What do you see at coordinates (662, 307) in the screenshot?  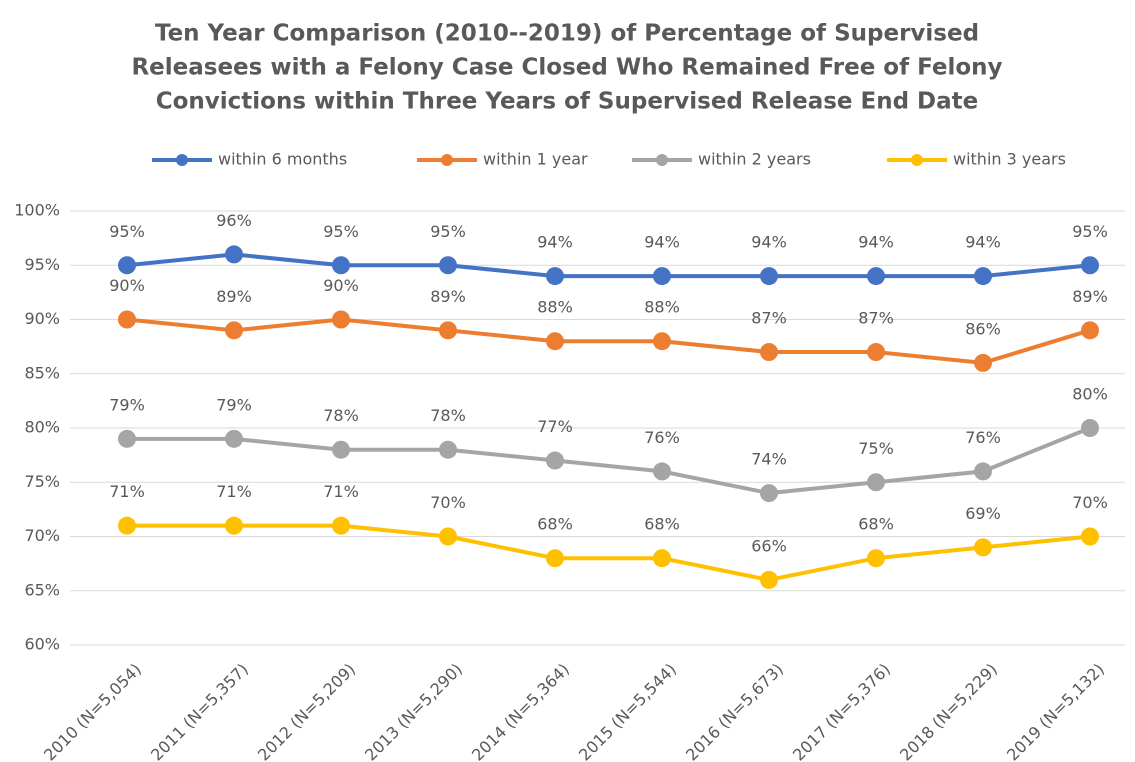 I see `data-label: 88%` at bounding box center [662, 307].